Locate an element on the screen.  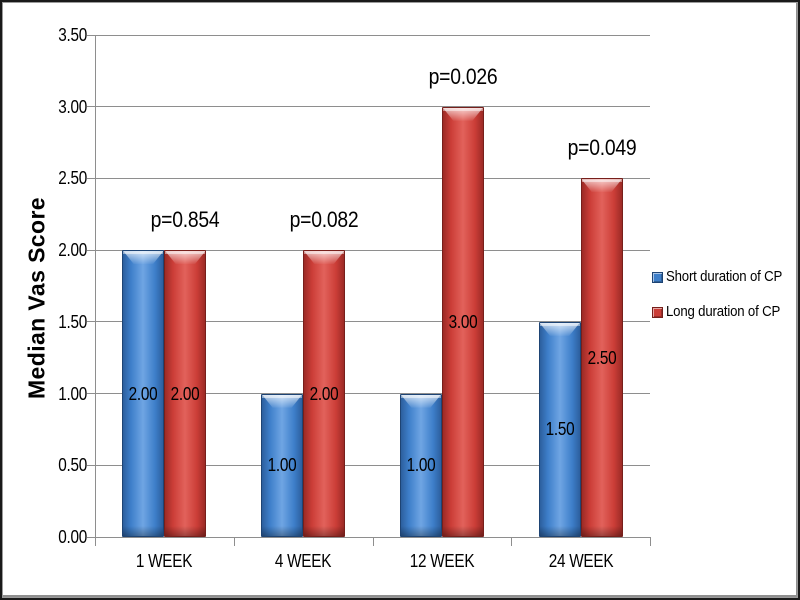
legend: Short duration of CP Long duration of CP is located at coordinates (725, 300).